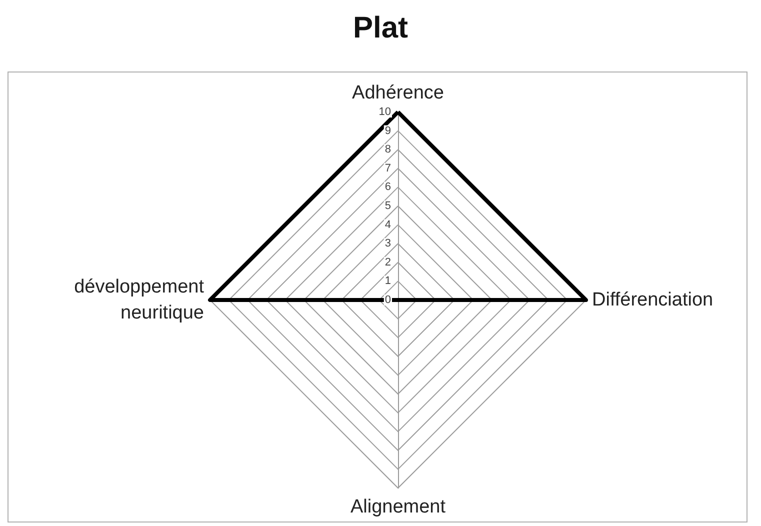  Describe the element at coordinates (653, 300) in the screenshot. I see `spoke-label: Différenciation` at that location.